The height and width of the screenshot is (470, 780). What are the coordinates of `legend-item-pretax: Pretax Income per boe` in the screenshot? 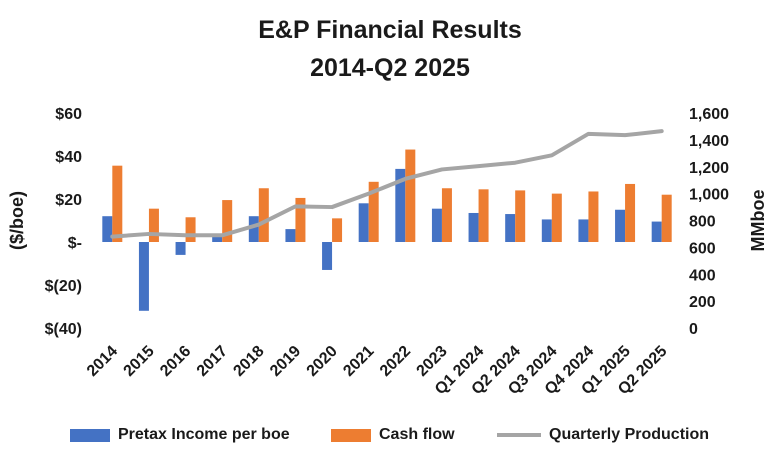 It's located at (180, 435).